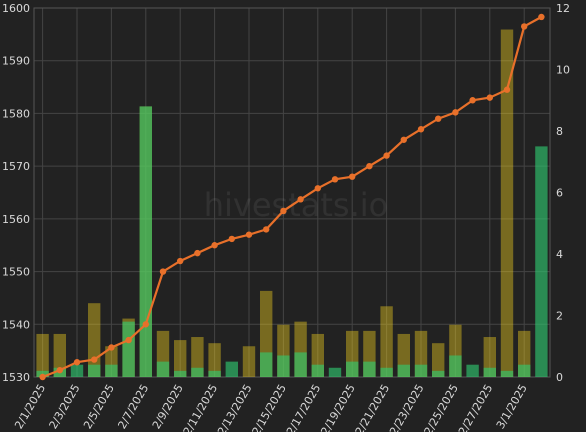 The height and width of the screenshot is (432, 586). I want to click on x-tick-label: 2/27/2025, so click(475, 407).